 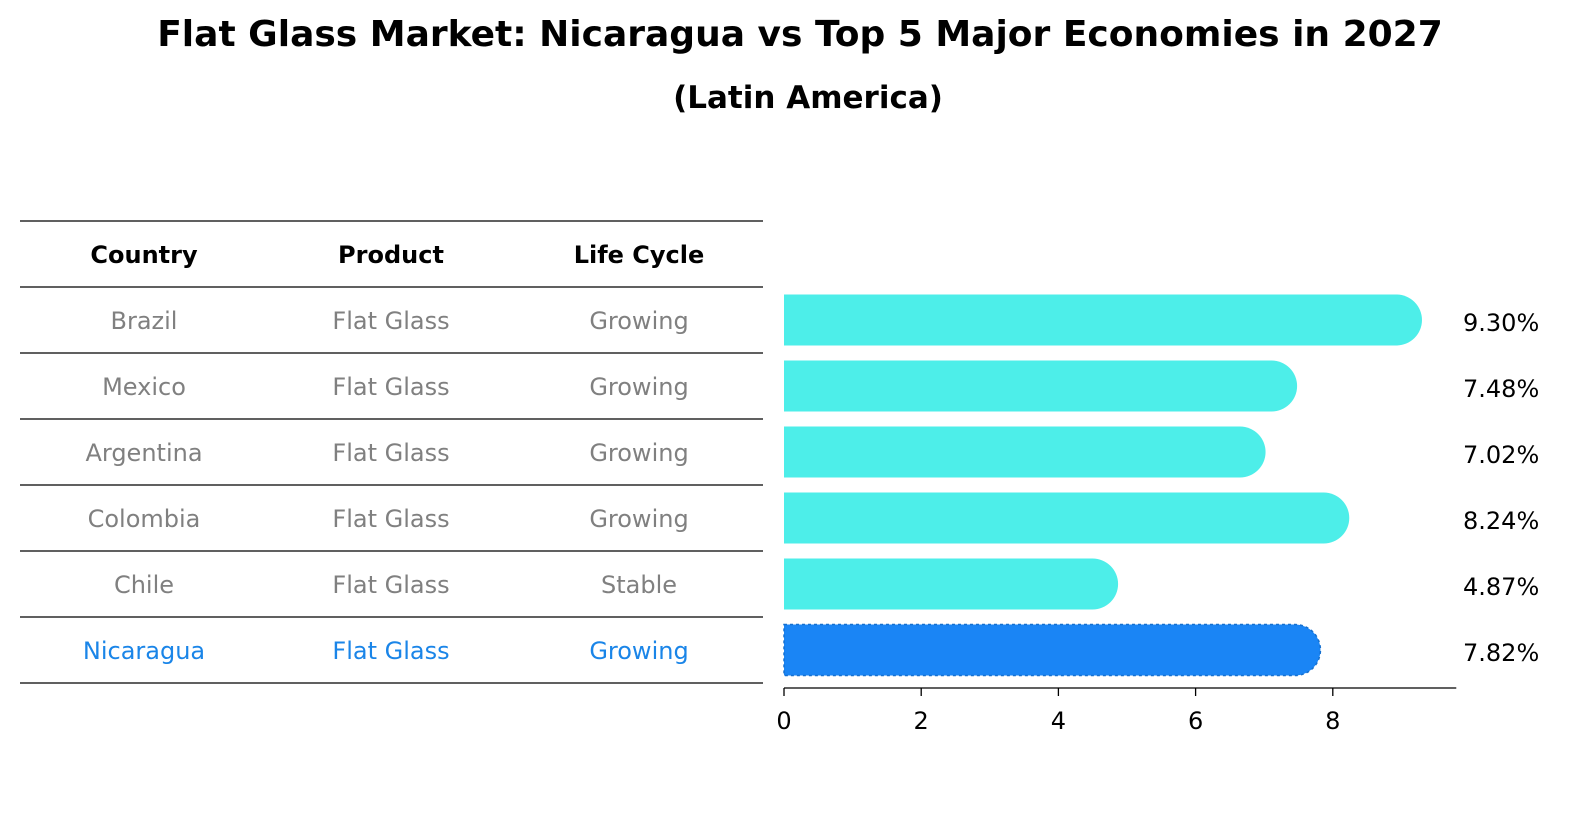 What do you see at coordinates (639, 255) in the screenshot?
I see `table-header: Life Cycle` at bounding box center [639, 255].